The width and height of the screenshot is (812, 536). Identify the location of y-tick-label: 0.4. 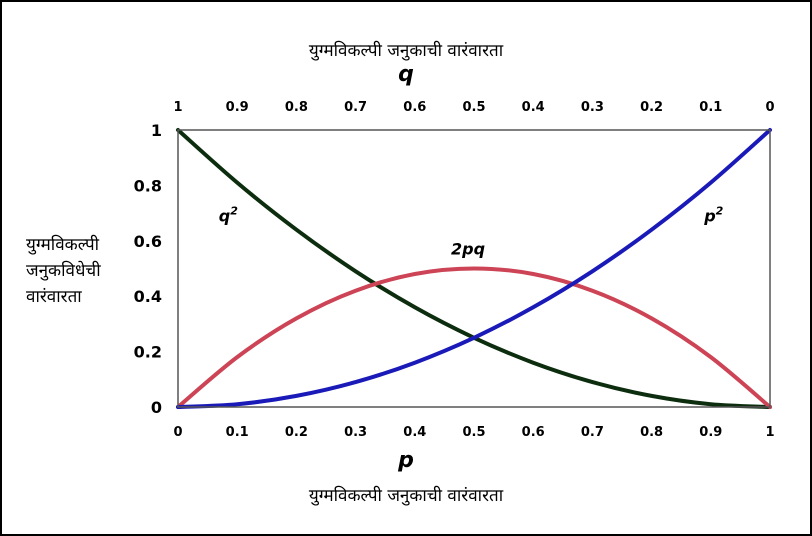
(148, 296).